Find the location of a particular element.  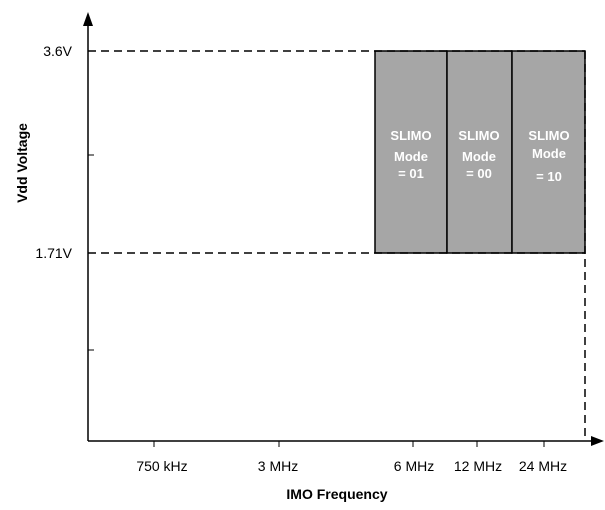

y-axis-arrow-icon is located at coordinates (88, 19).